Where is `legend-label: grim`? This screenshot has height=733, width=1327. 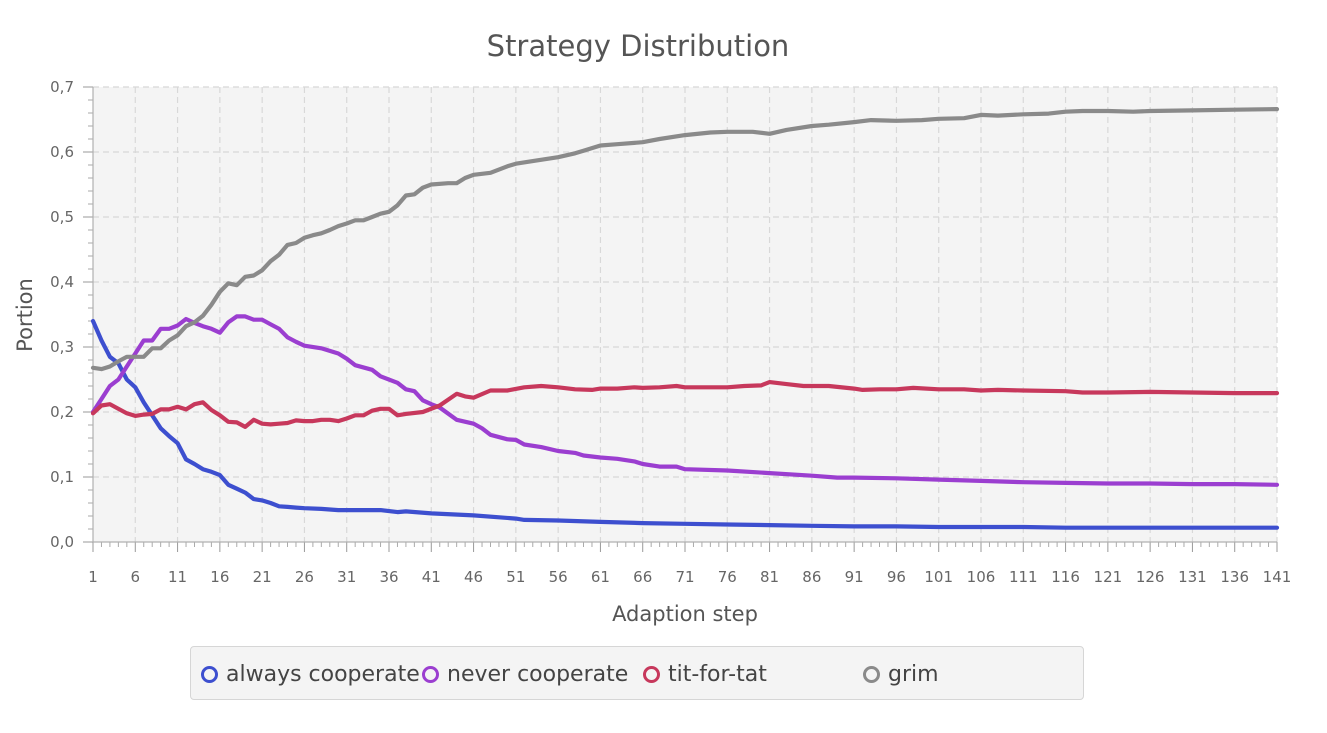 legend-label: grim is located at coordinates (913, 674).